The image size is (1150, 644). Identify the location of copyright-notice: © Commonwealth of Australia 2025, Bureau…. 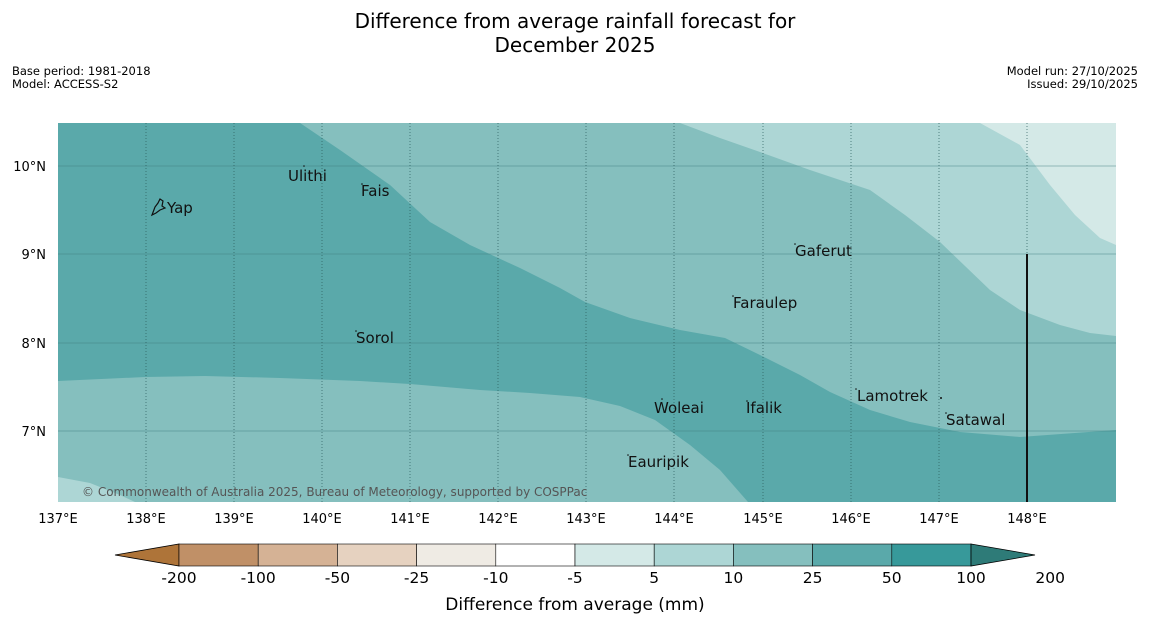
(334, 492).